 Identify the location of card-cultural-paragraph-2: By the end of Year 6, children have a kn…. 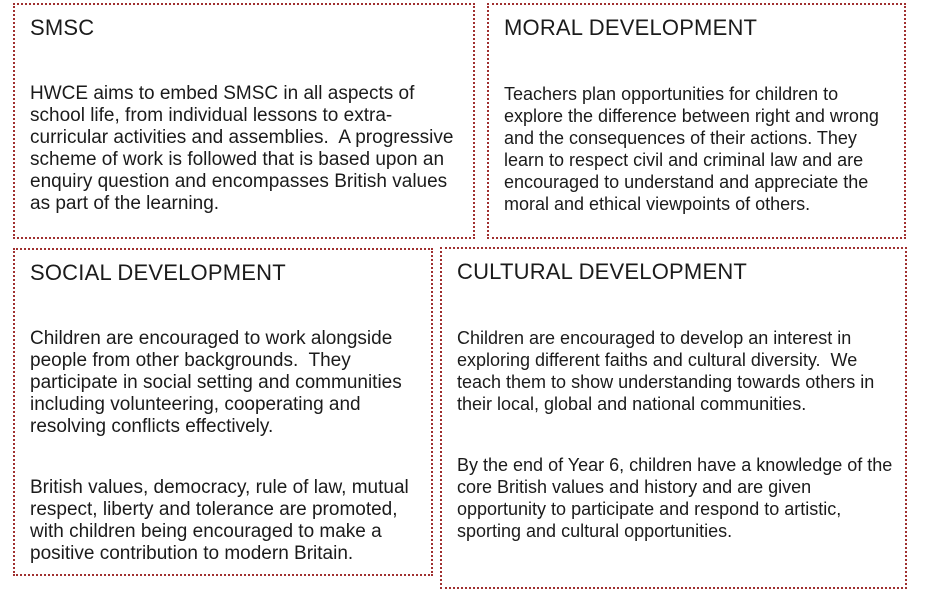
(677, 498).